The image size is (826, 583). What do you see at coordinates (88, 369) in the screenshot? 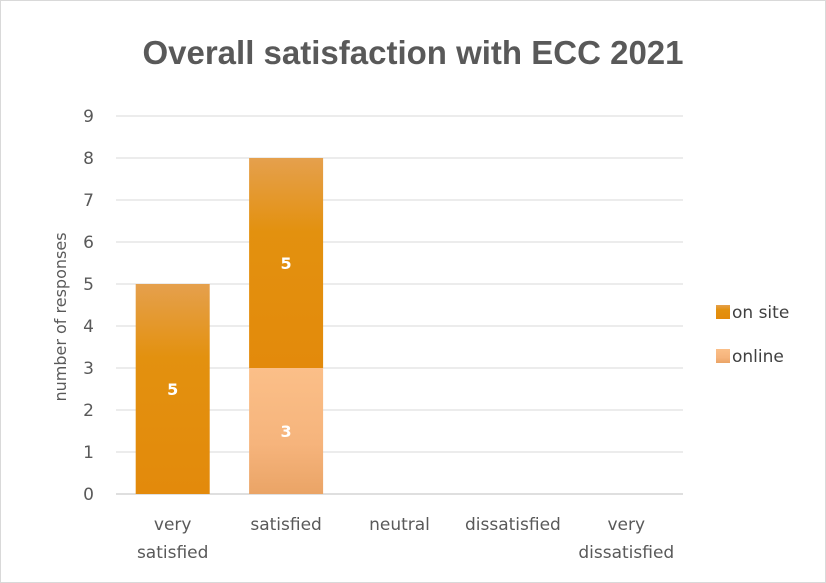
I see `y-tick-label: 3` at bounding box center [88, 369].